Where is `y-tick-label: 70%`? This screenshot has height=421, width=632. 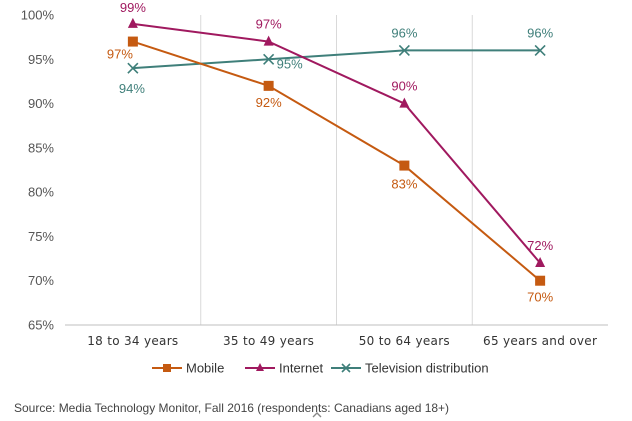
y-tick-label: 70% is located at coordinates (41, 280).